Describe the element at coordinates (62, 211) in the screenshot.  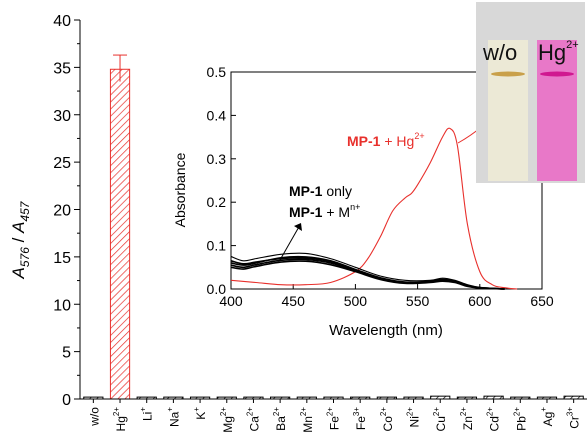
I see `bar-y-tick-label: 20` at that location.